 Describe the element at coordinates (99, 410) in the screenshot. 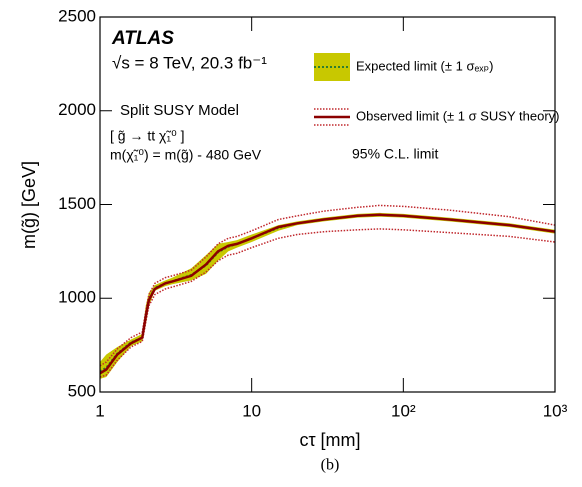

I see `x-tick-label: 1` at that location.